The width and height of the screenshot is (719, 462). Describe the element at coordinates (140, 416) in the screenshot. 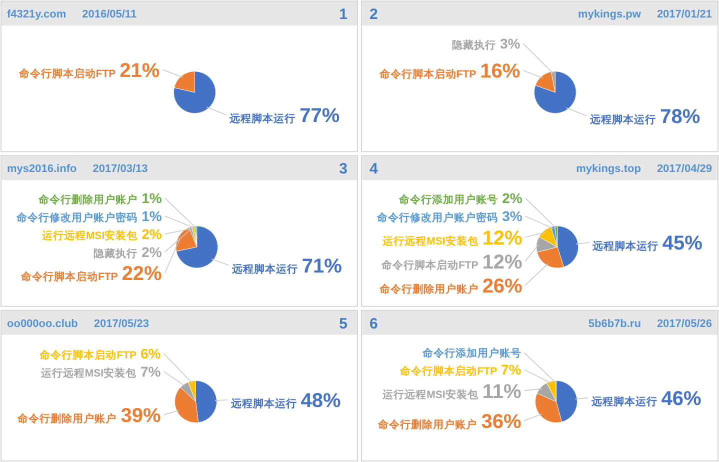

I see `data-label: 39%` at that location.